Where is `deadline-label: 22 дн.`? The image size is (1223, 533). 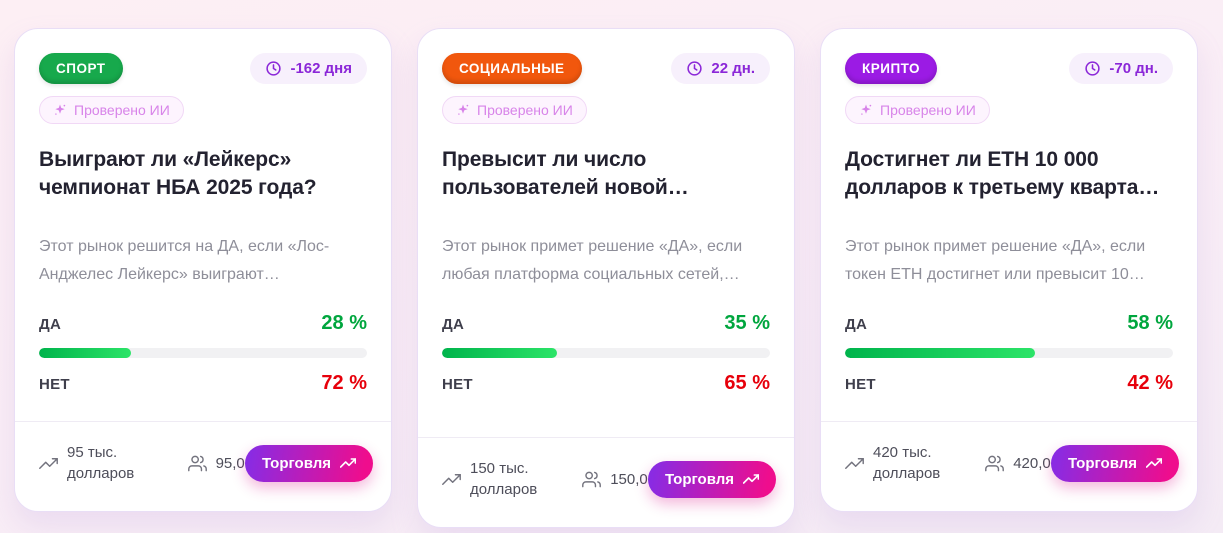 deadline-label: 22 дн. is located at coordinates (733, 68).